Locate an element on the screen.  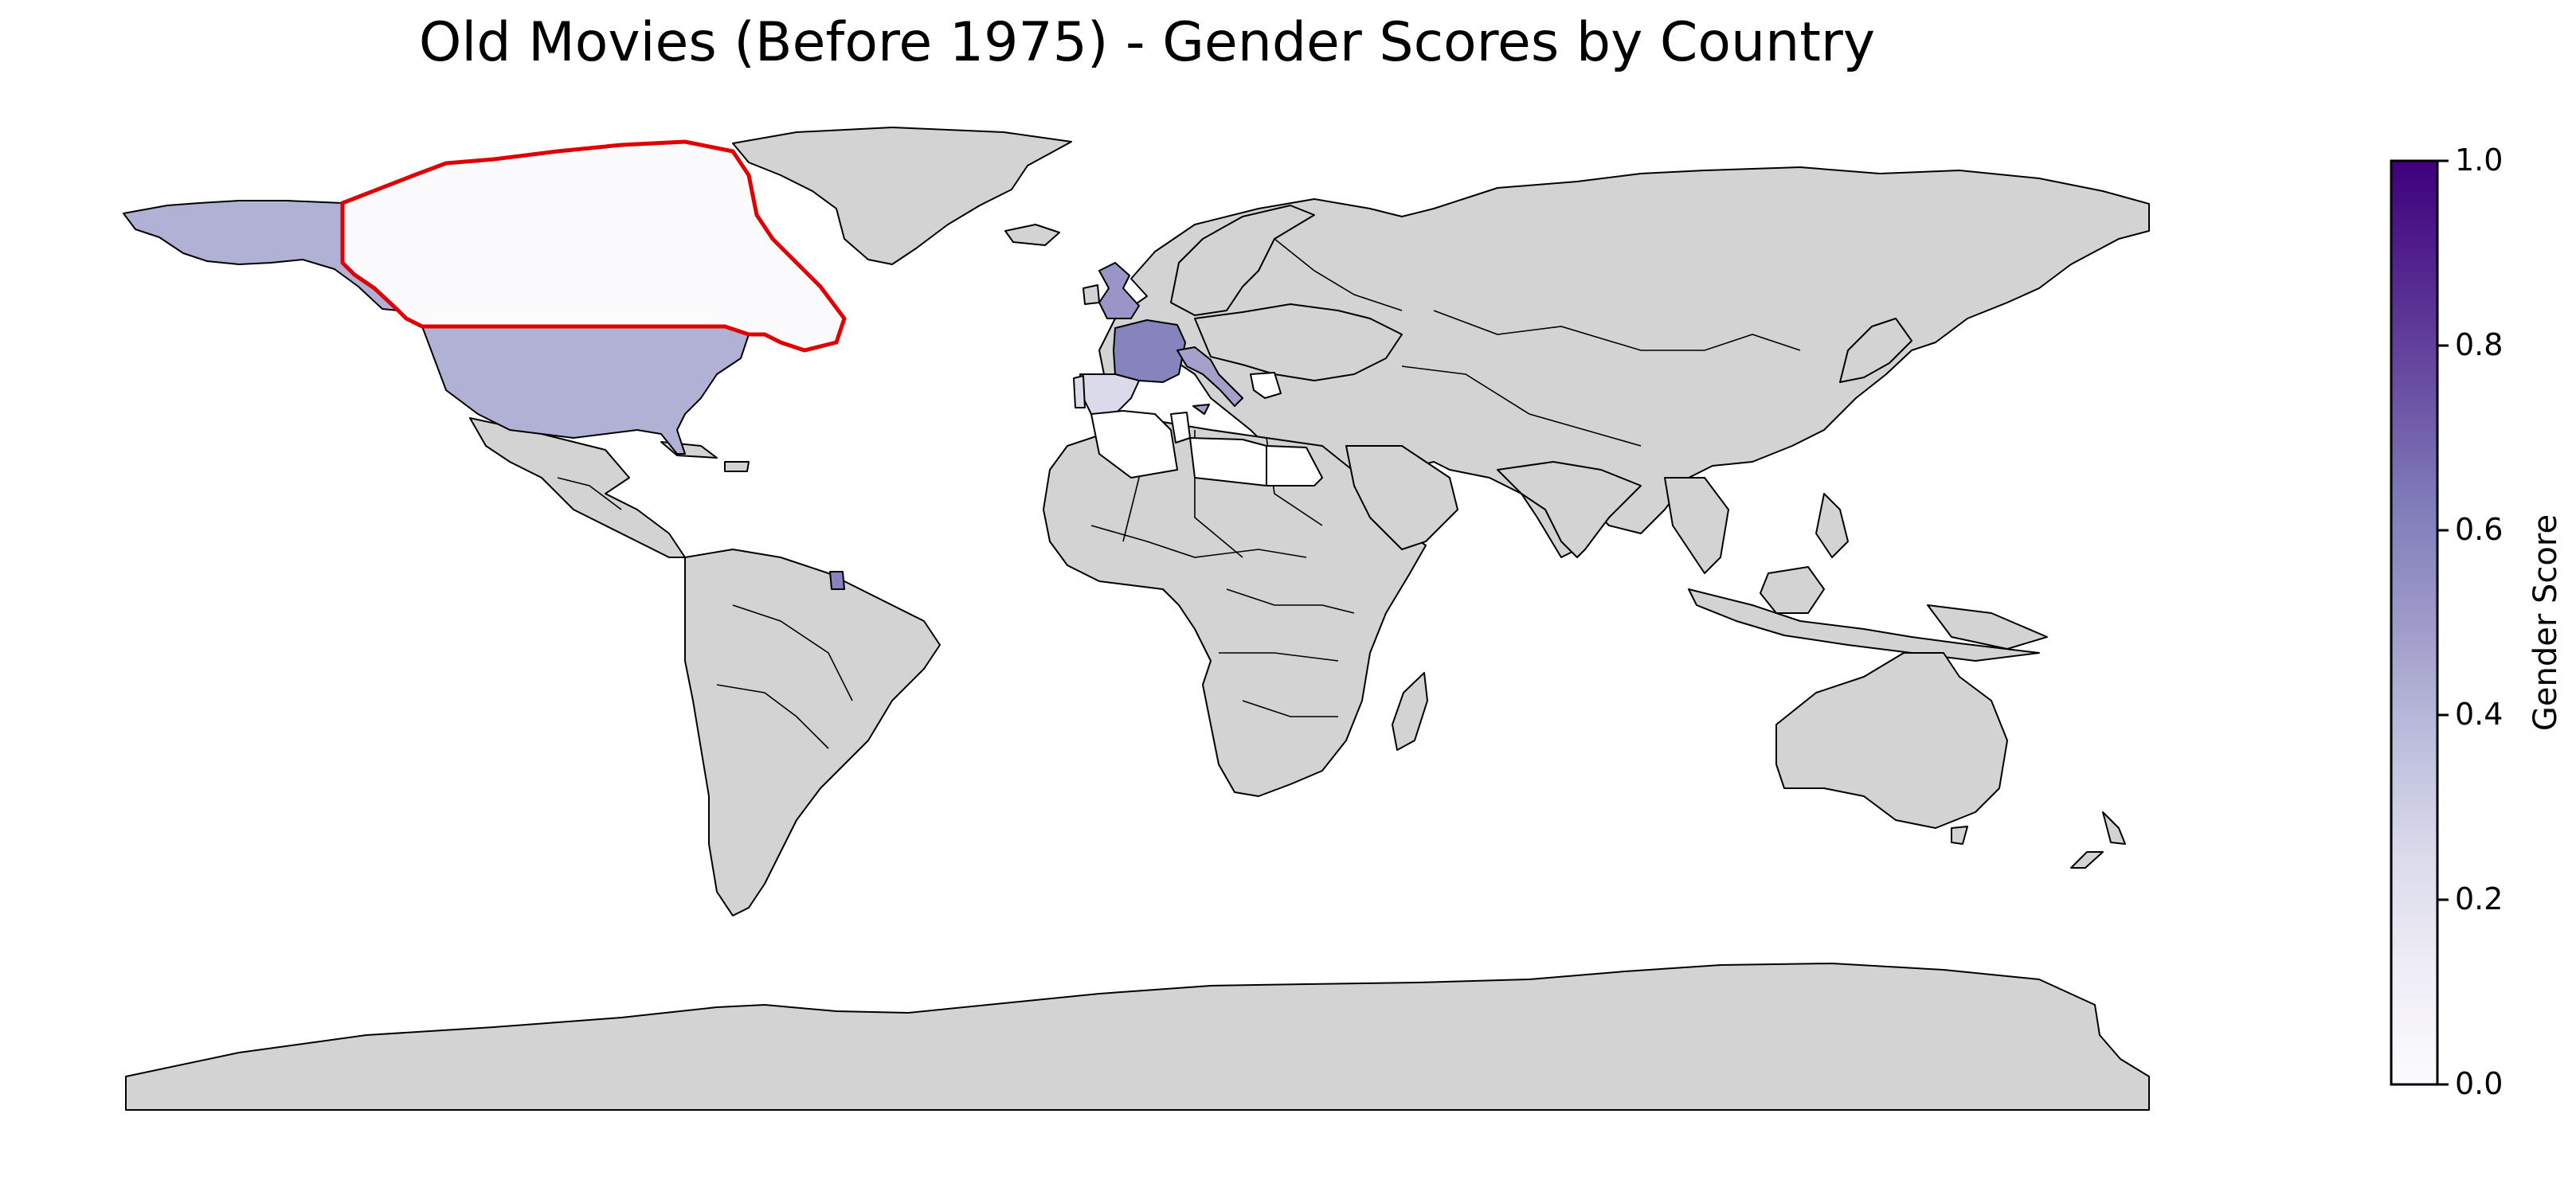
indonesia is located at coordinates (1864, 625).